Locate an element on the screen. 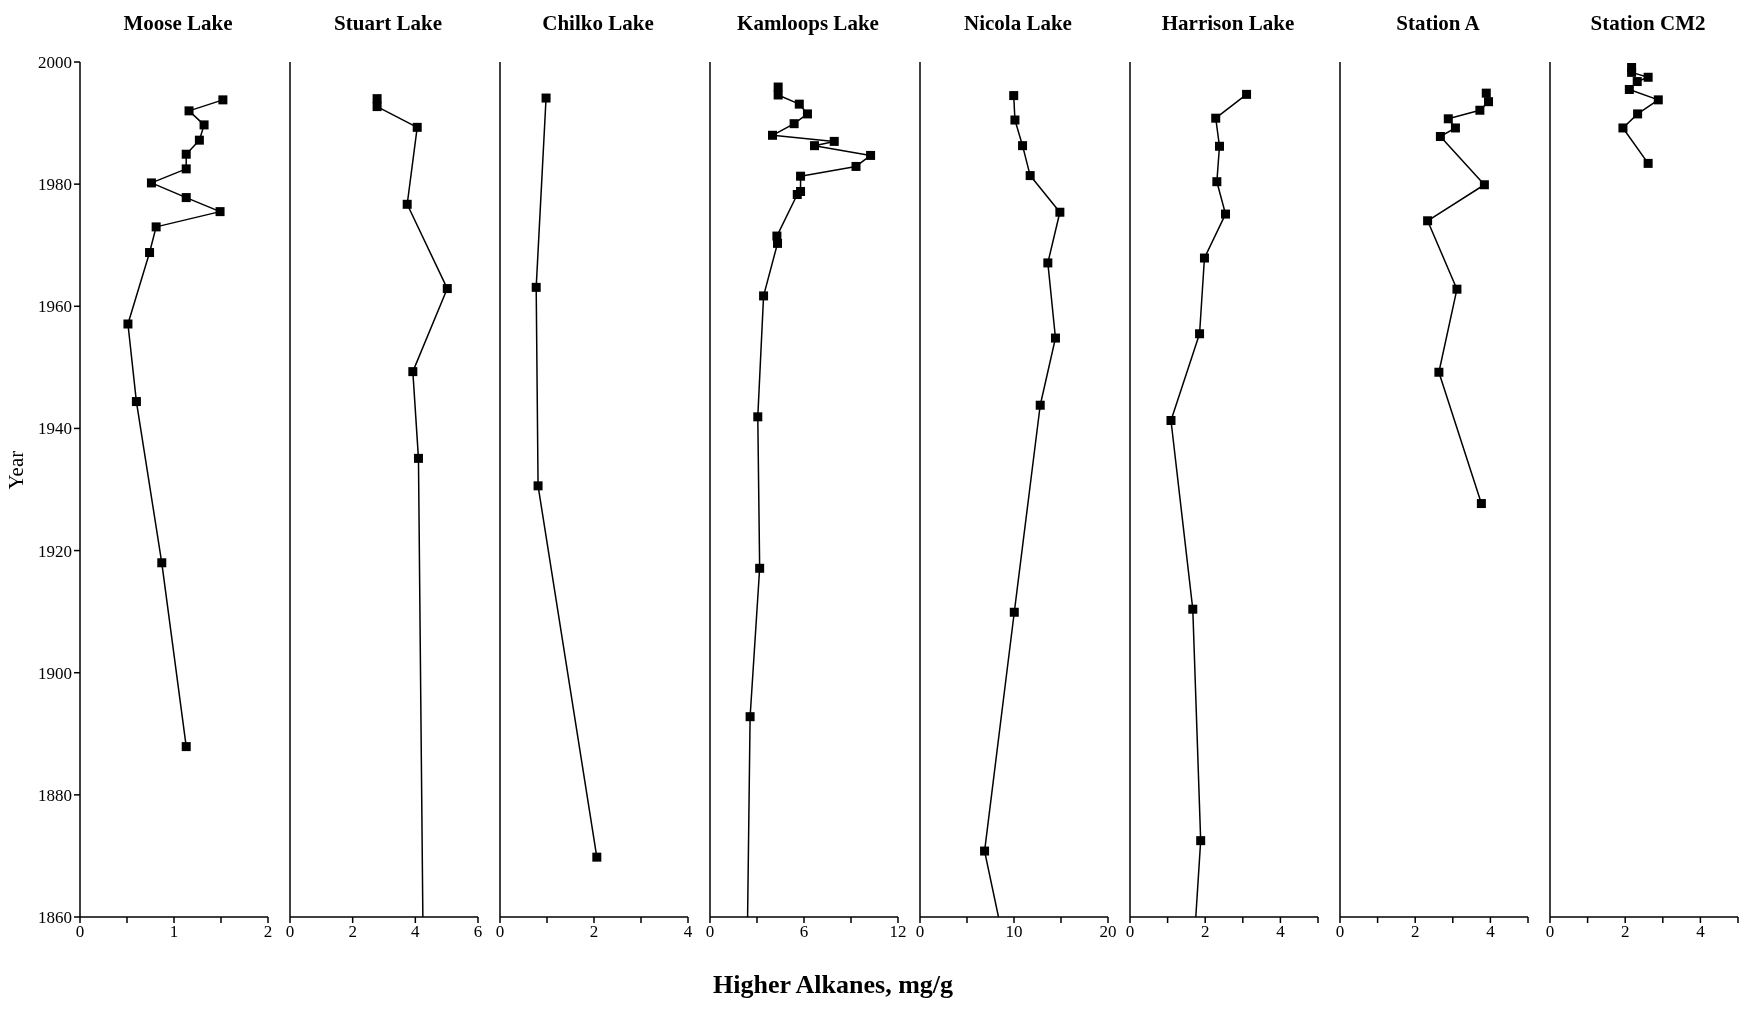  chart-title: Kamloops Lake is located at coordinates (808, 23).